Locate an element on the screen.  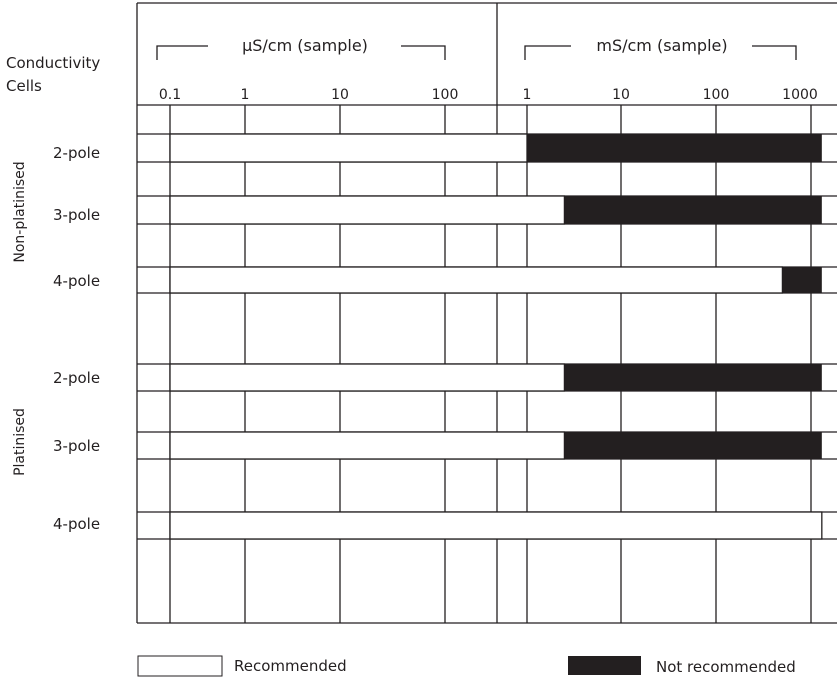
legend-label-not-recommended: Not recommended is located at coordinates (726, 667).